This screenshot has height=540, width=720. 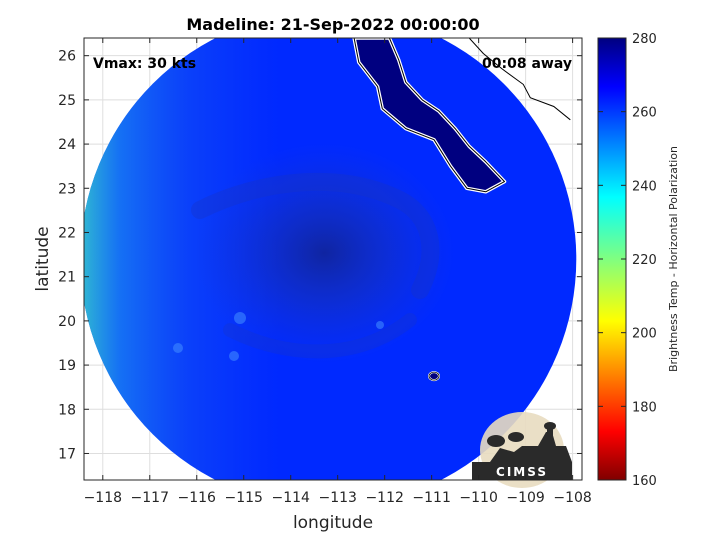 What do you see at coordinates (67, 366) in the screenshot?
I see `y-tick-label-2: 19` at bounding box center [67, 366].